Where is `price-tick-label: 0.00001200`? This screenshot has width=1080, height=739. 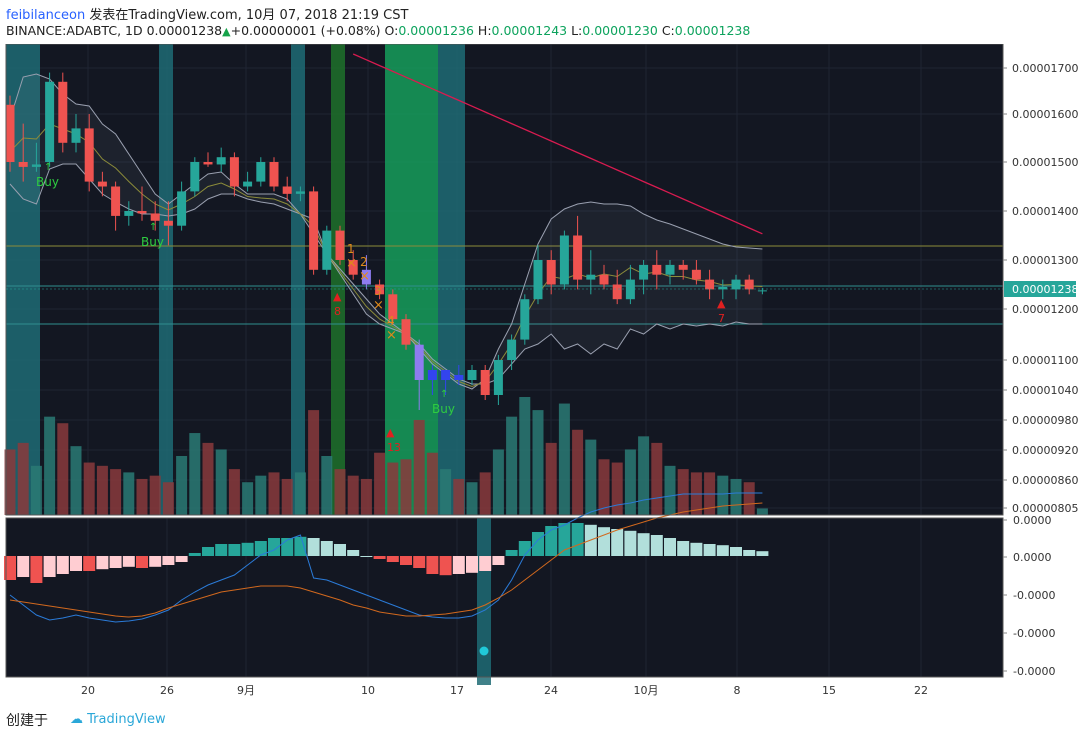 price-tick-label: 0.00001200 is located at coordinates (1045, 309).